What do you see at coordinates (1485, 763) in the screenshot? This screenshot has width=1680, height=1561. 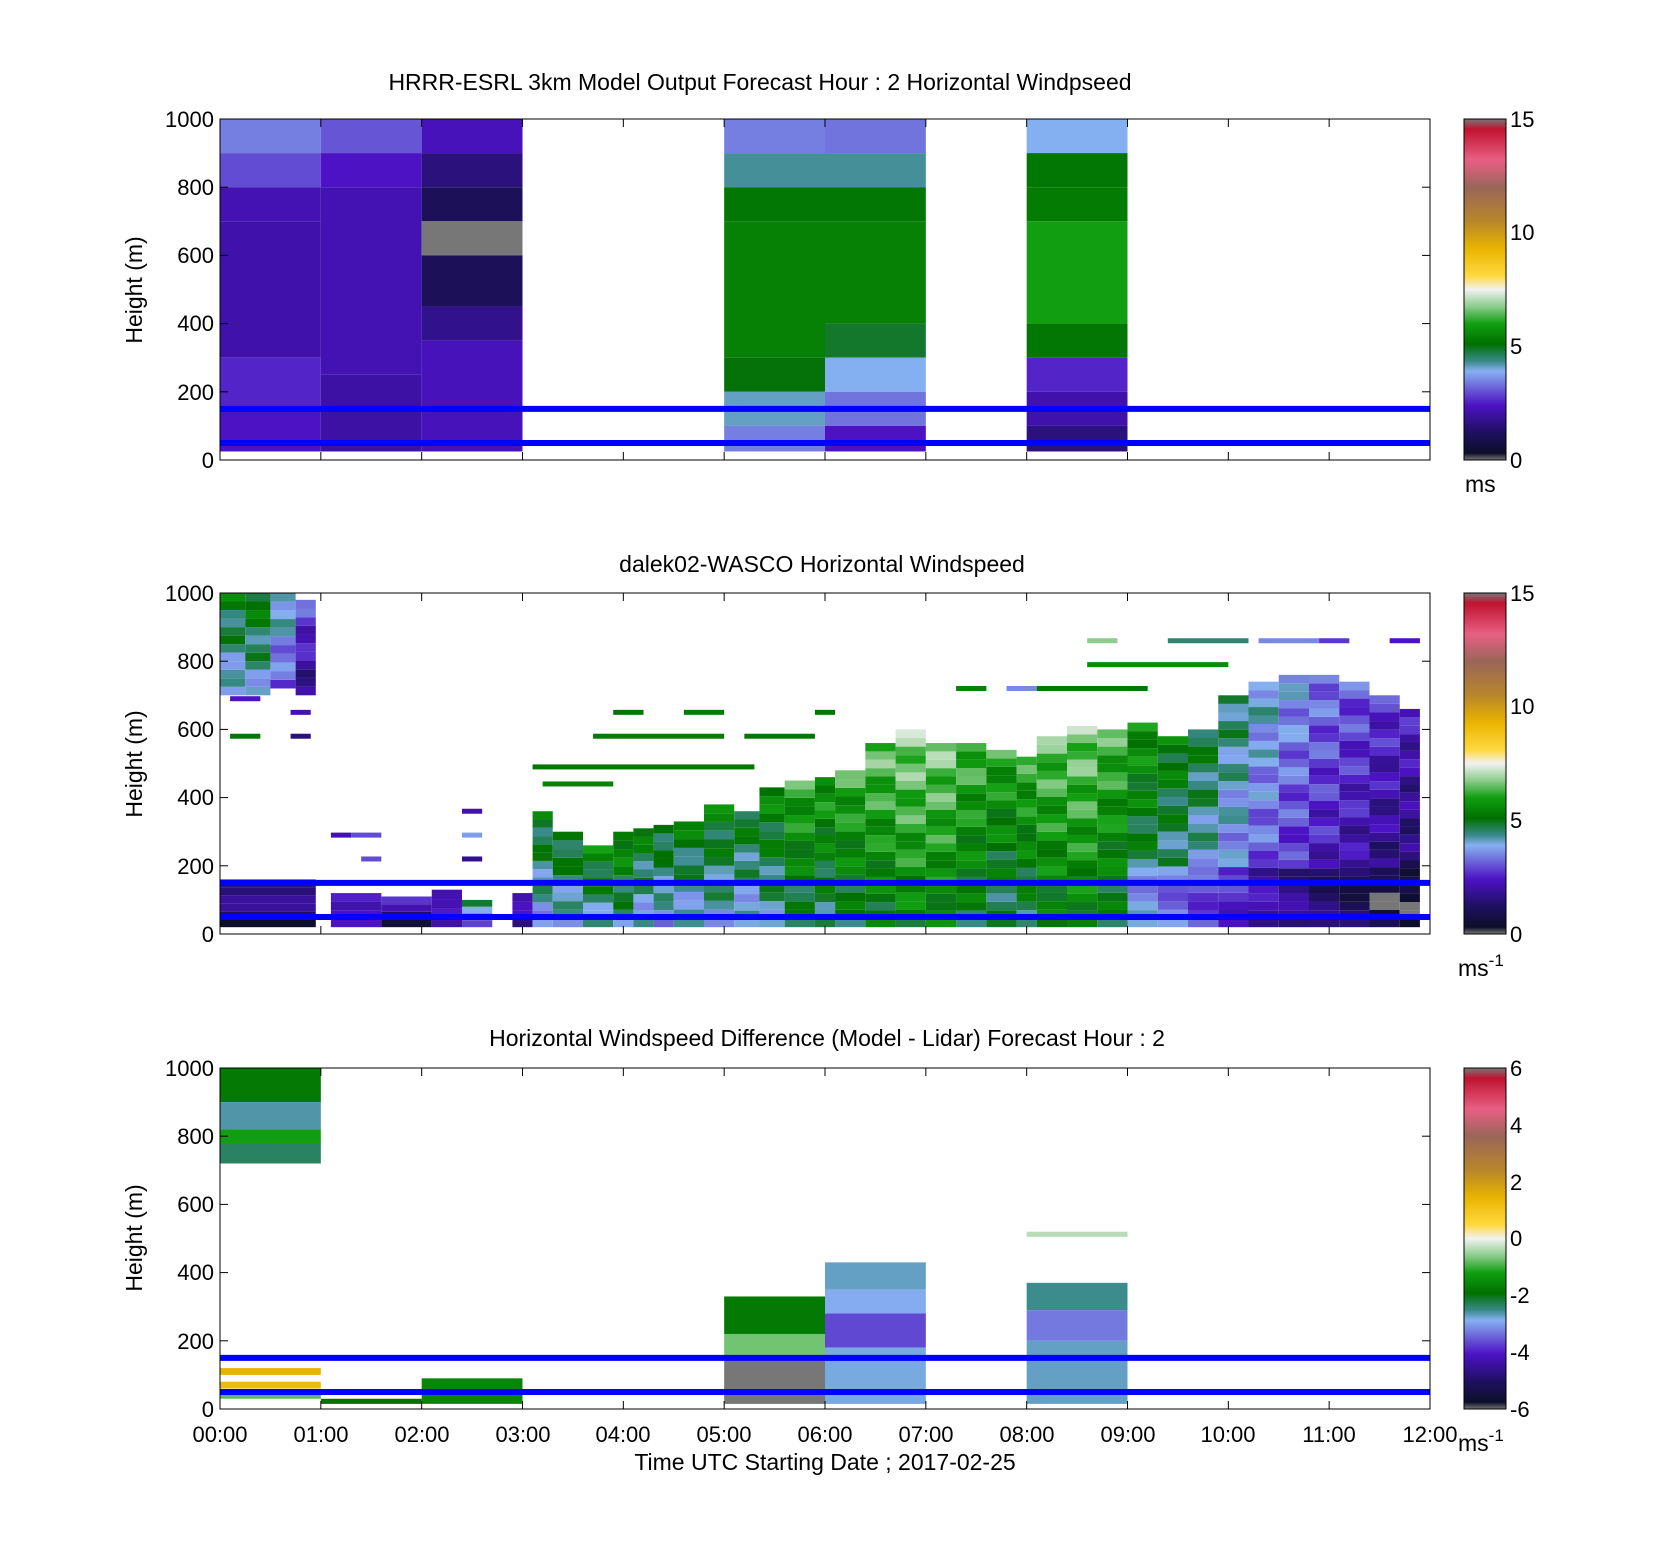 I see `colorbar-speed-lidar` at bounding box center [1485, 763].